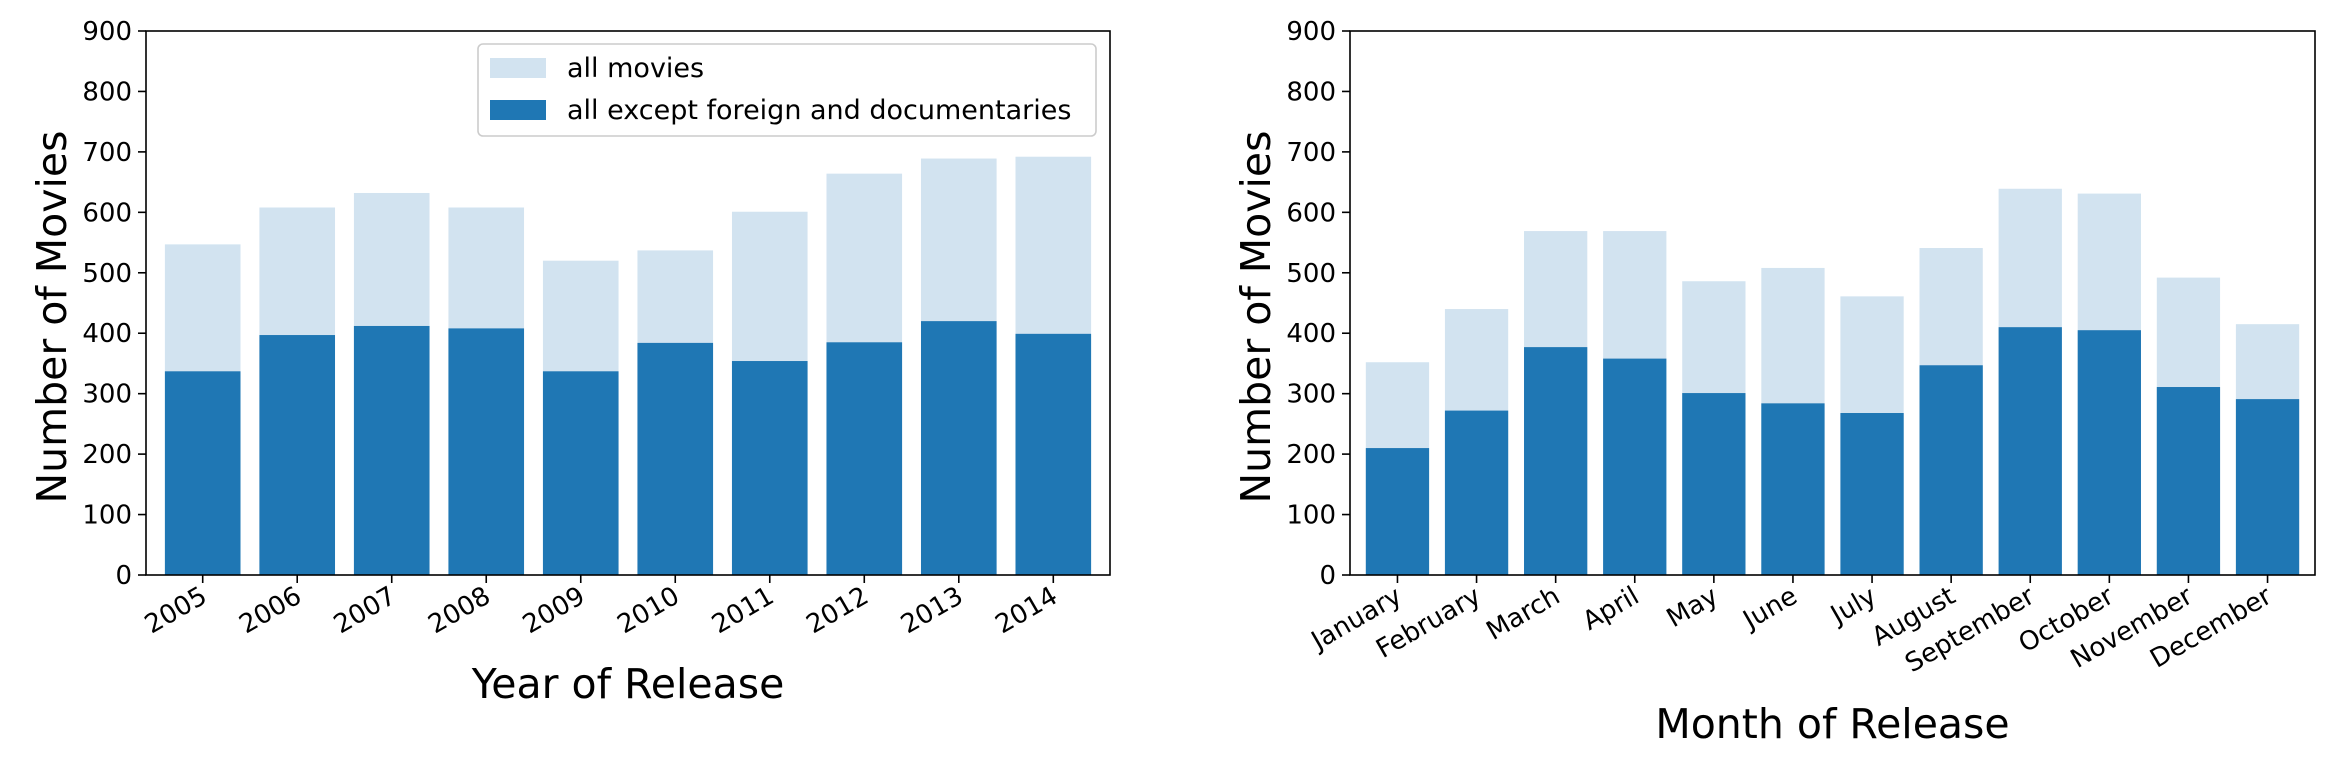  What do you see at coordinates (297, 455) in the screenshot?
I see `bar-all-except-foreign-and-documentaries-2006` at bounding box center [297, 455].